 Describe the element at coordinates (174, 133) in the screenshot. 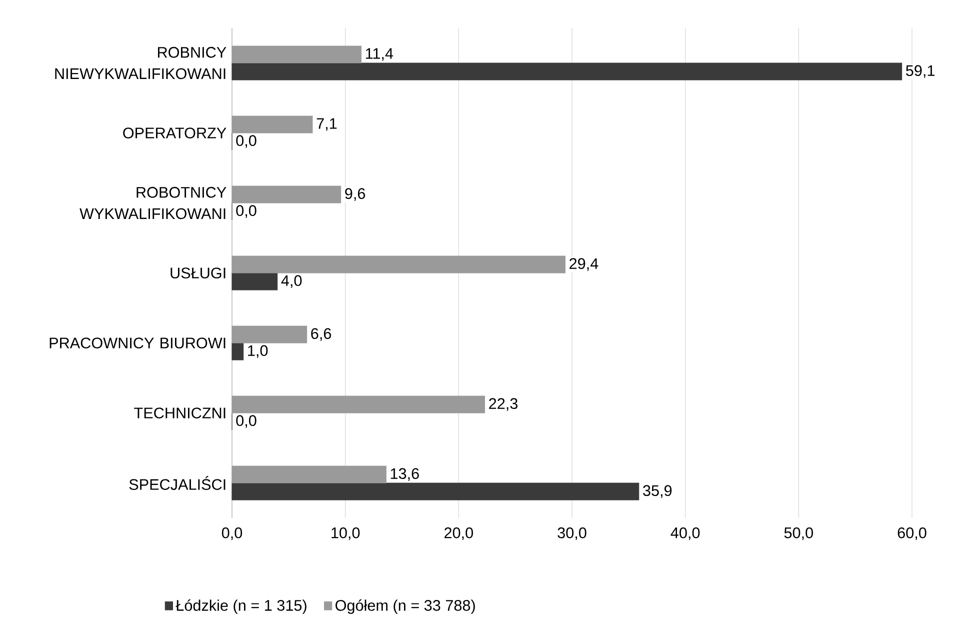

I see `y-tick-label: OPERATORZY` at that location.